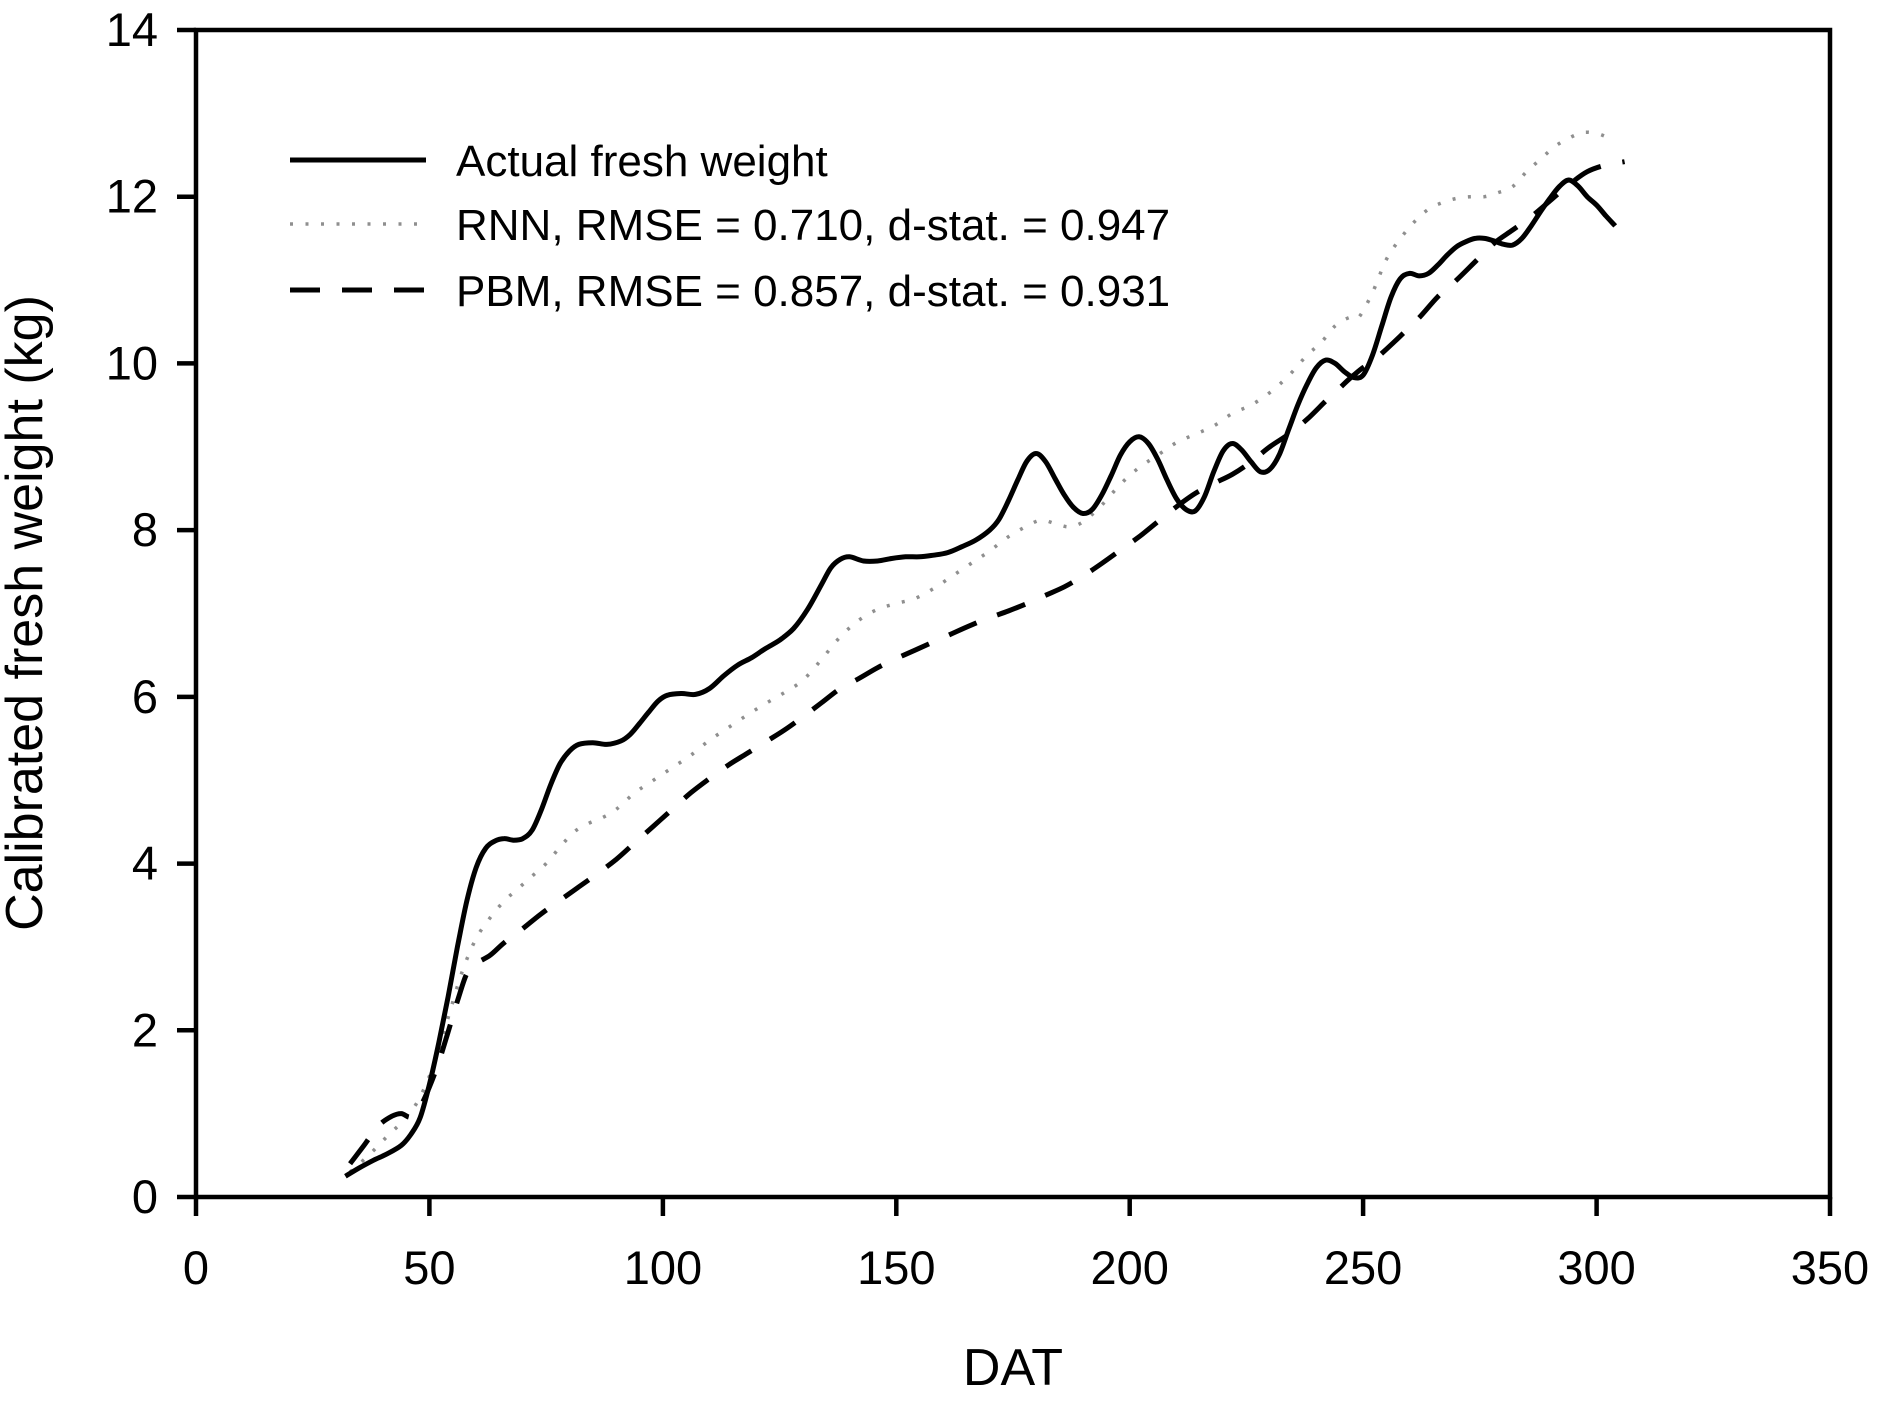  I want to click on y-tick-label: 14, so click(132, 29).